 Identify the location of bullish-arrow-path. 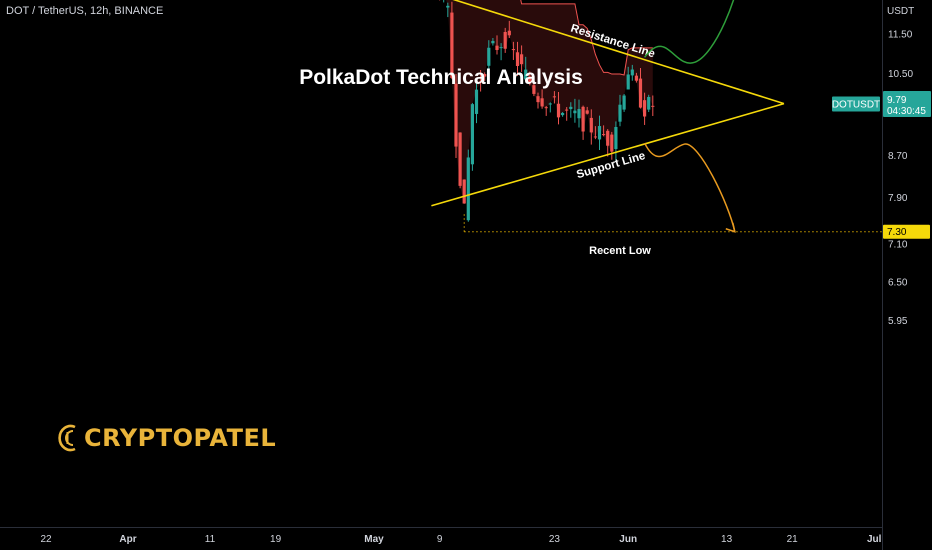
(689, 32).